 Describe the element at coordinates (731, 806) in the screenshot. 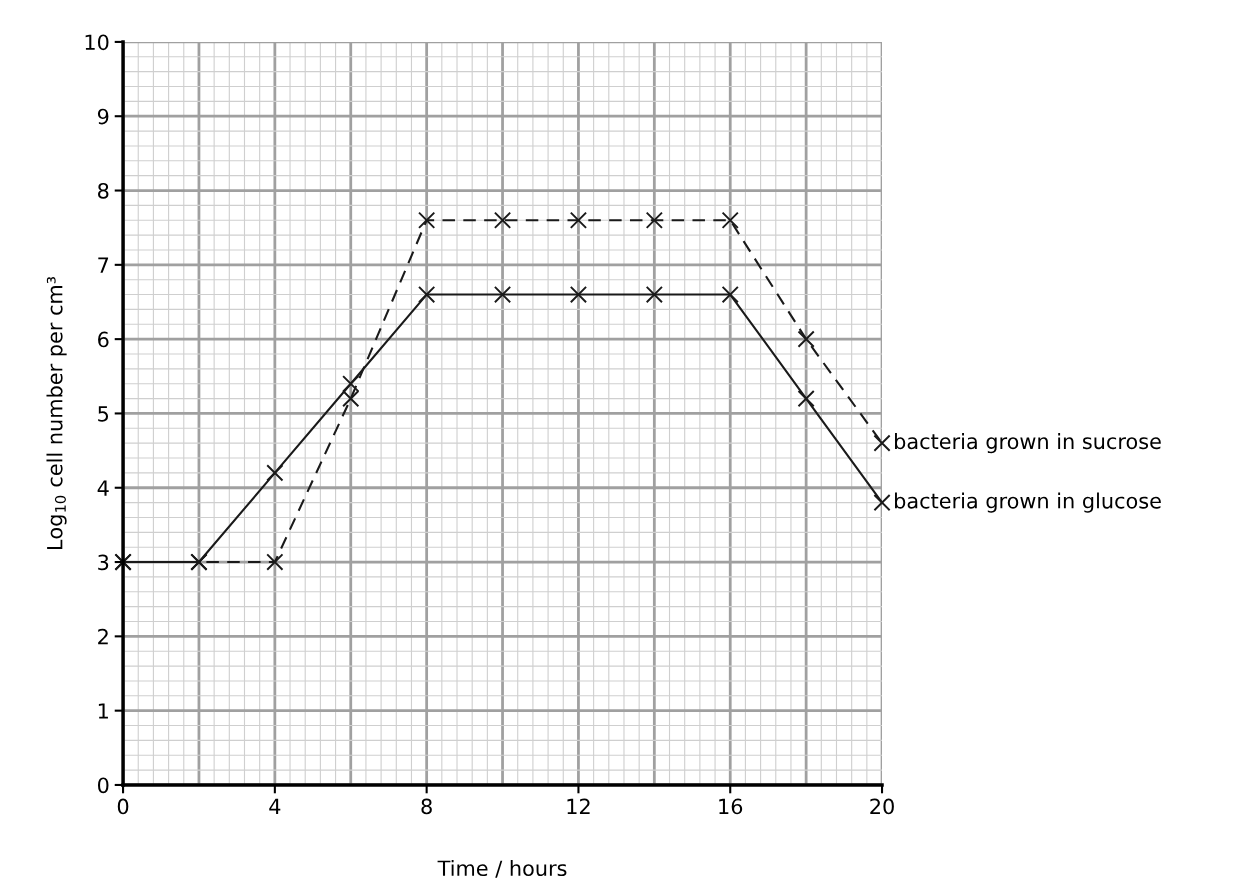

I see `x-tick-label: 16` at that location.